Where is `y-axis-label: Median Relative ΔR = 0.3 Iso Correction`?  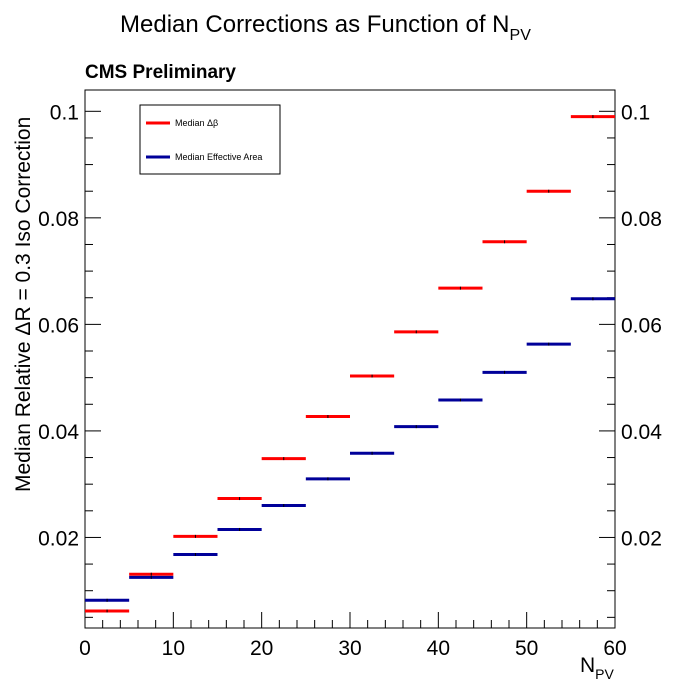
y-axis-label: Median Relative ΔR = 0.3 Iso Correction is located at coordinates (23, 304).